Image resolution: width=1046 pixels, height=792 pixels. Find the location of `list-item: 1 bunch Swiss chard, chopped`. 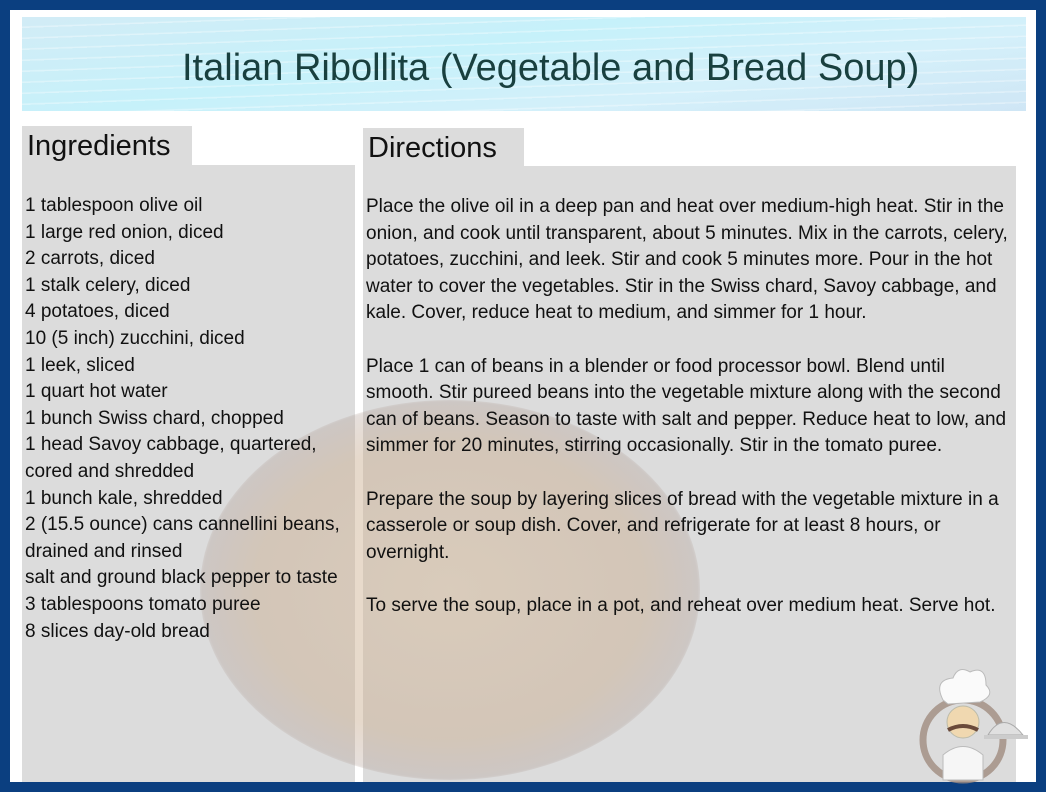

list-item: 1 bunch Swiss chard, chopped is located at coordinates (154, 418).